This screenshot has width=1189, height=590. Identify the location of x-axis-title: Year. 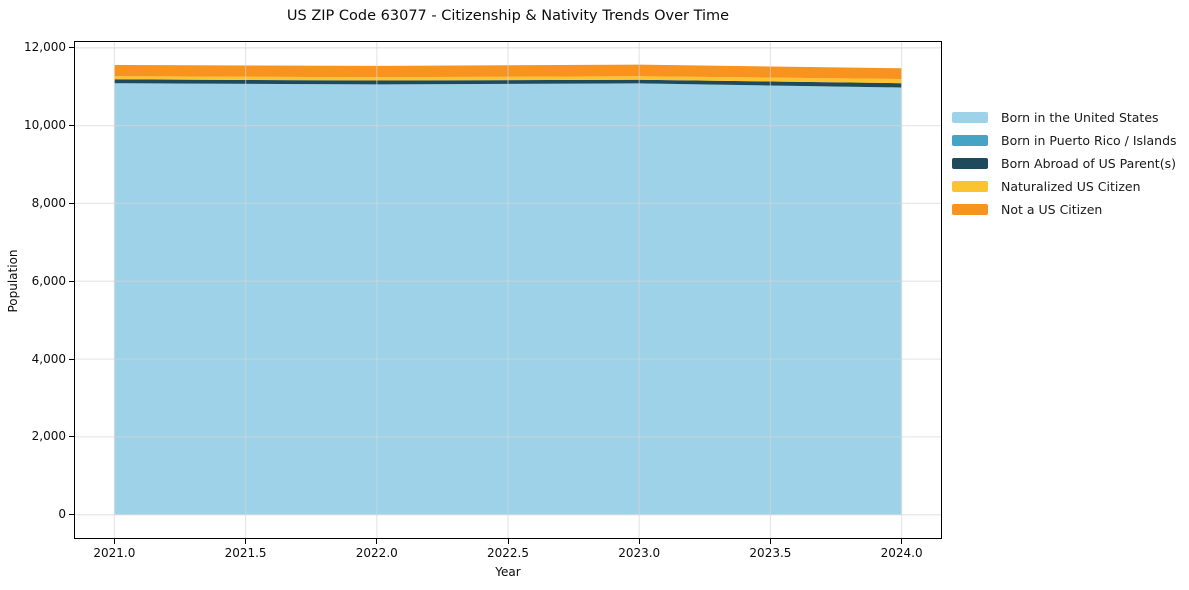
(508, 572).